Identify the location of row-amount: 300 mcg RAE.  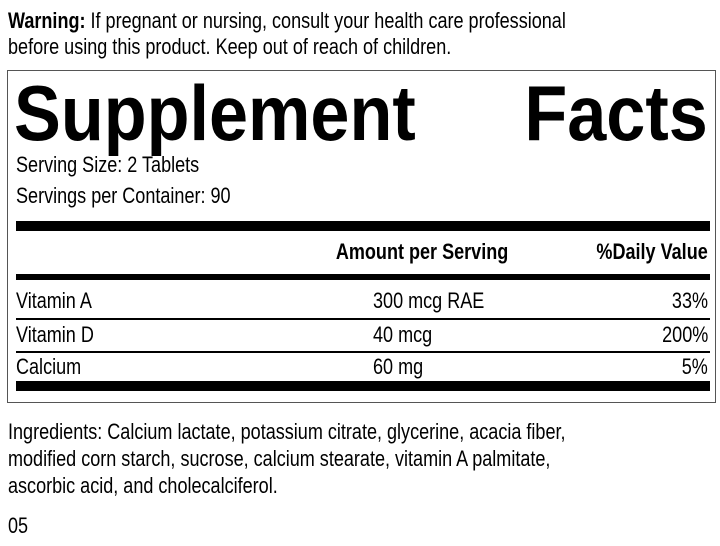
(429, 300).